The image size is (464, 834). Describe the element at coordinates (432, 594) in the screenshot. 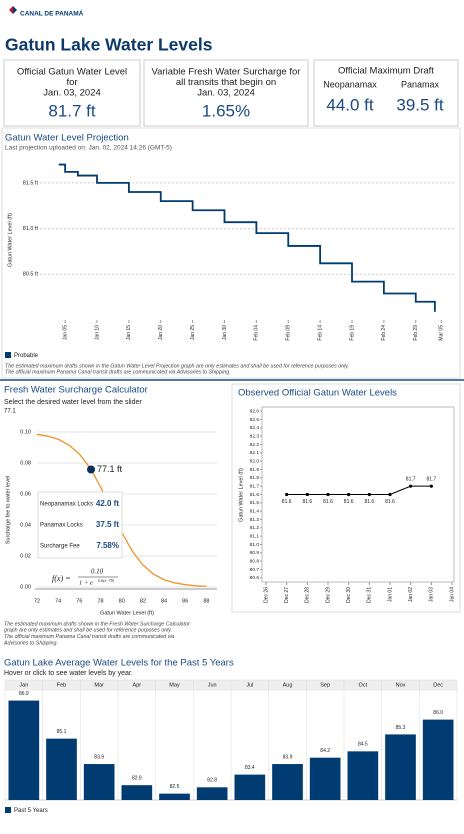

I see `x-tick-label: Jan 03` at that location.